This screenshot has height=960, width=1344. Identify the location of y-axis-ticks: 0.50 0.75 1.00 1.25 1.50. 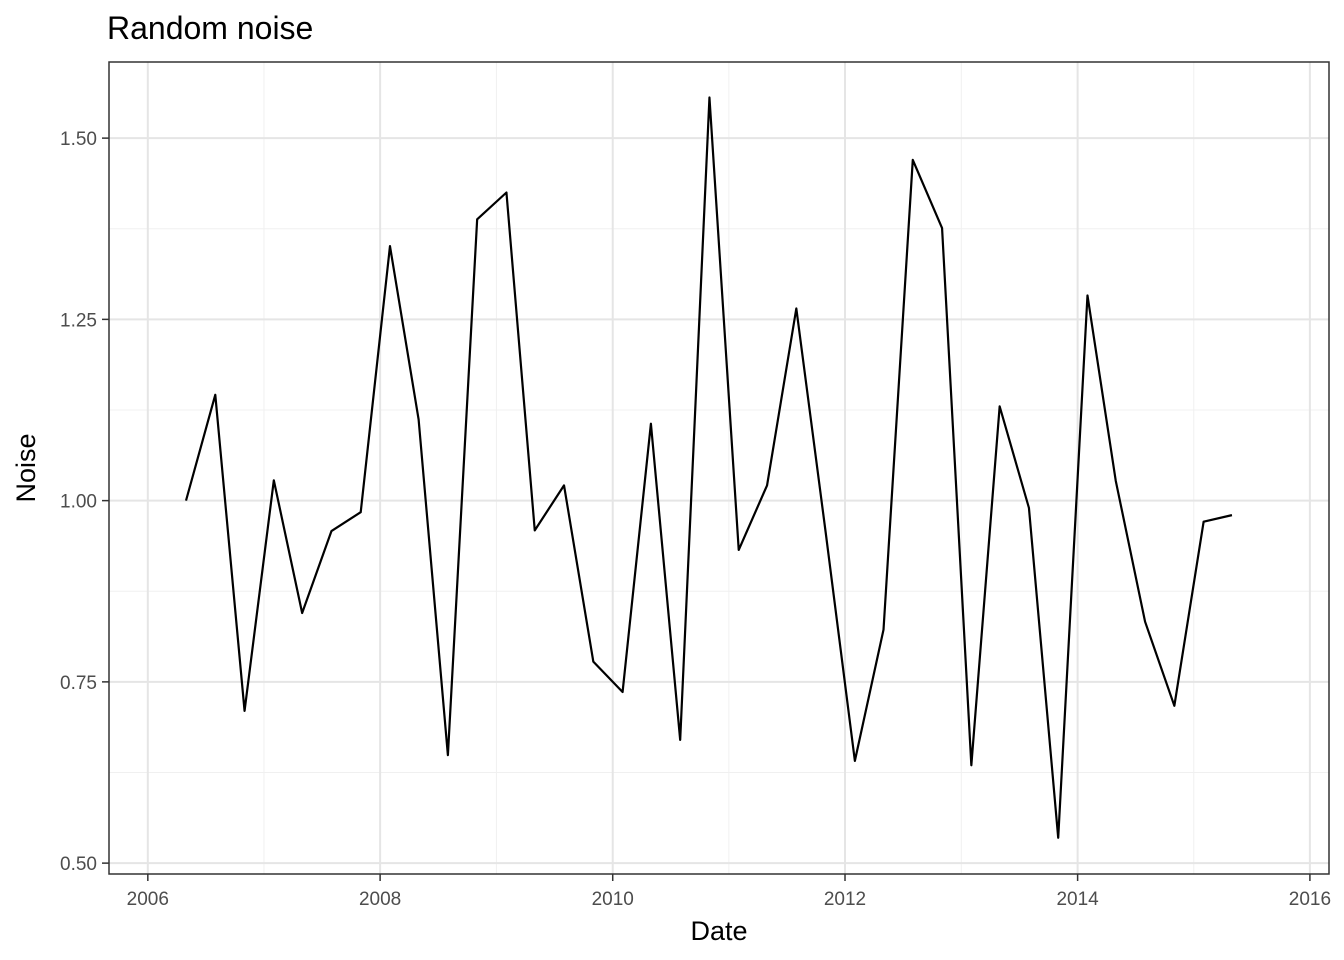
(84, 502).